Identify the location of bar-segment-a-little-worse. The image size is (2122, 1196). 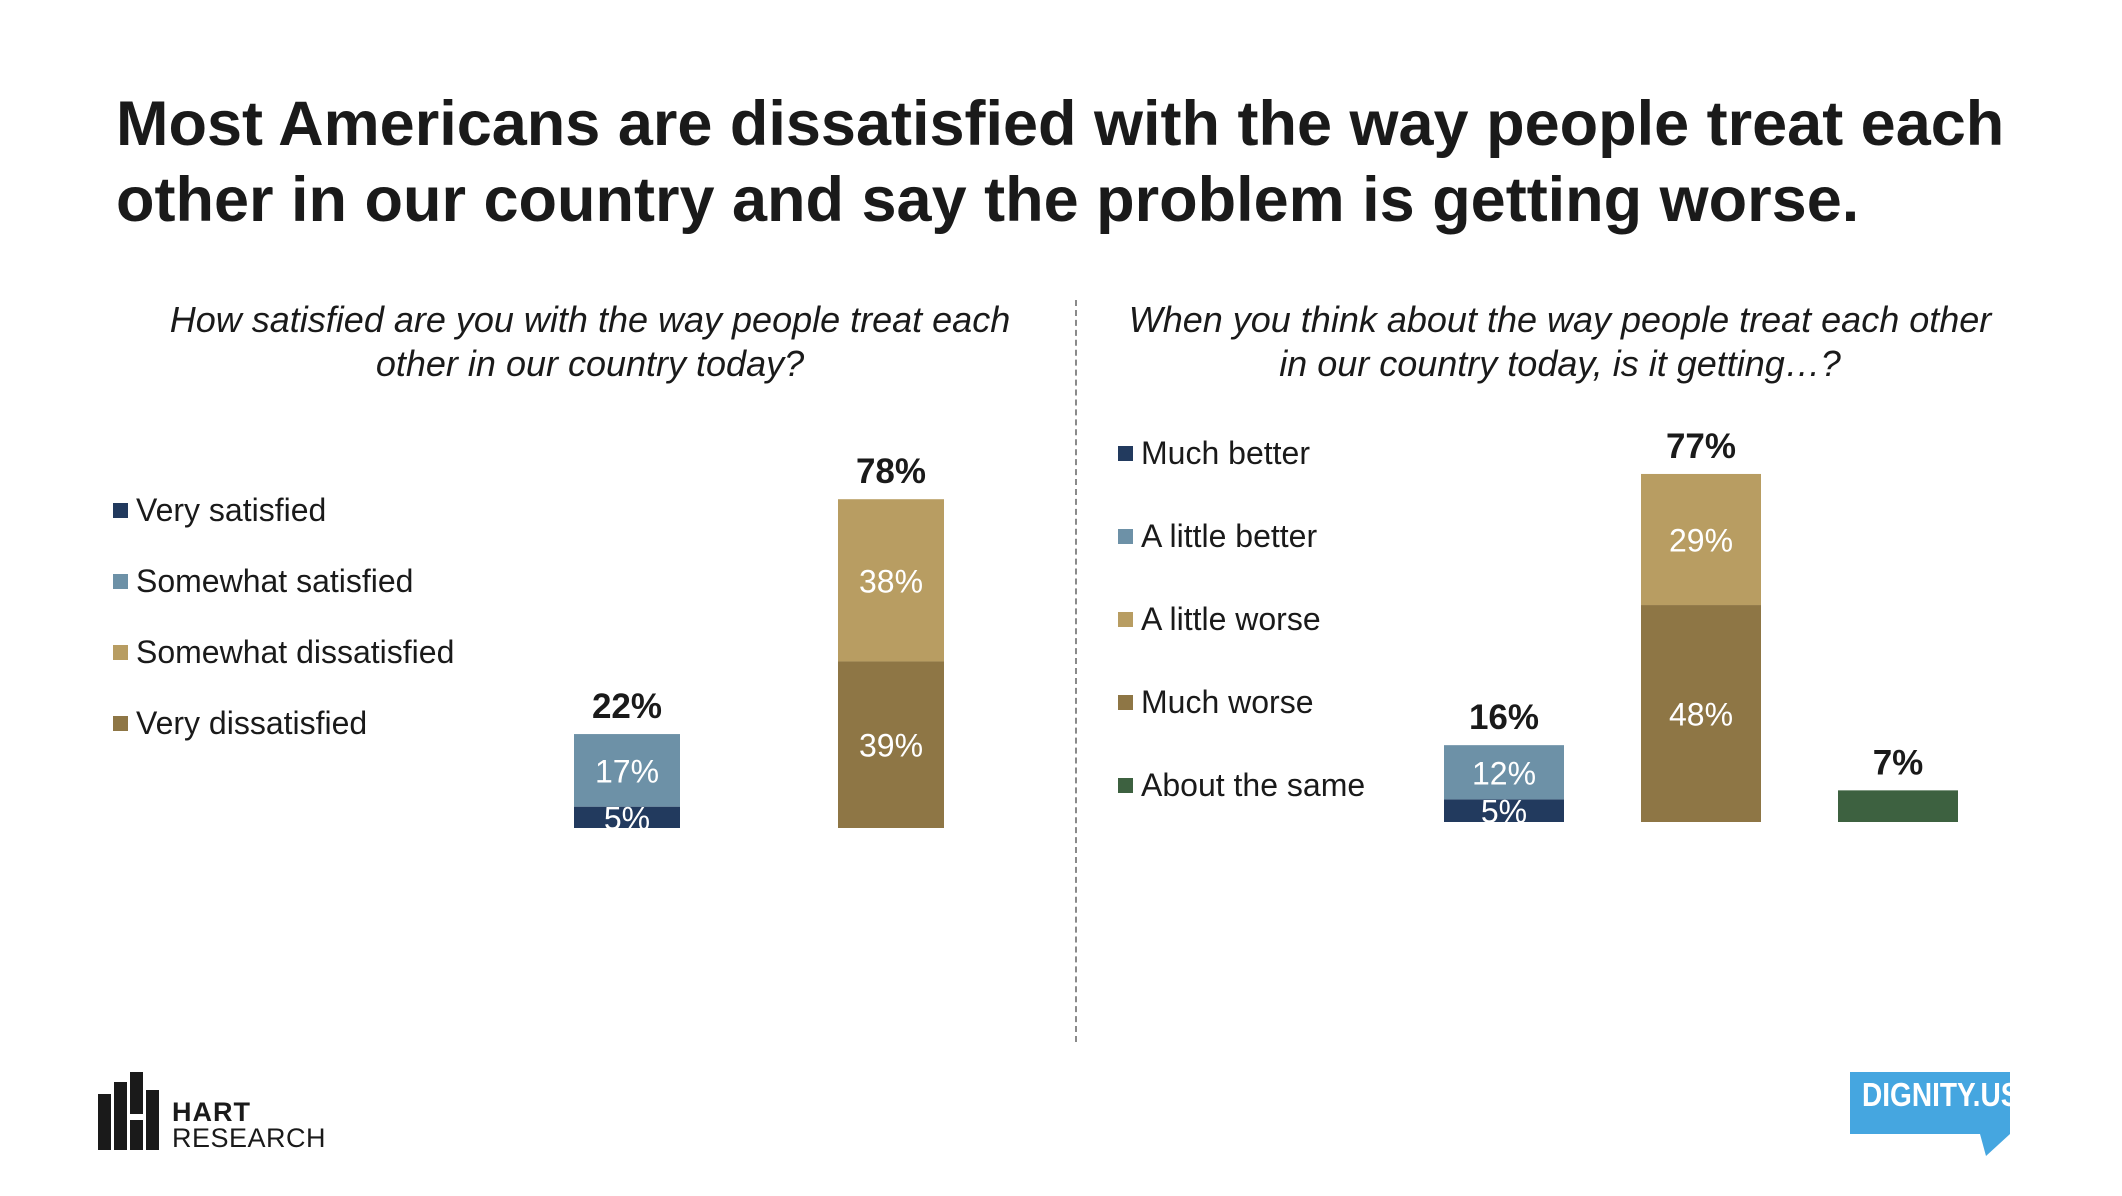
(1701, 539).